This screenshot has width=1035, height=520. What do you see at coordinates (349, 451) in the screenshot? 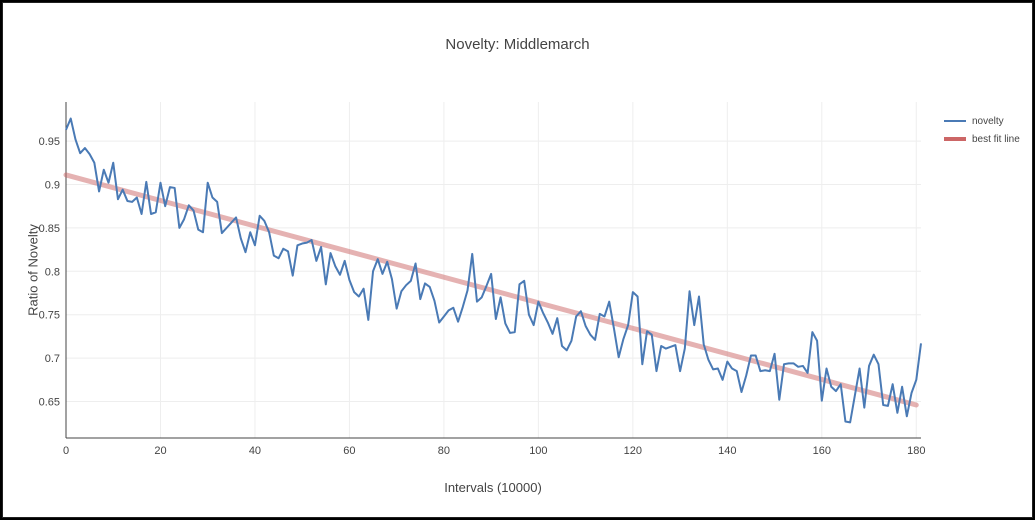
I see `x-tick-label: 60` at bounding box center [349, 451].